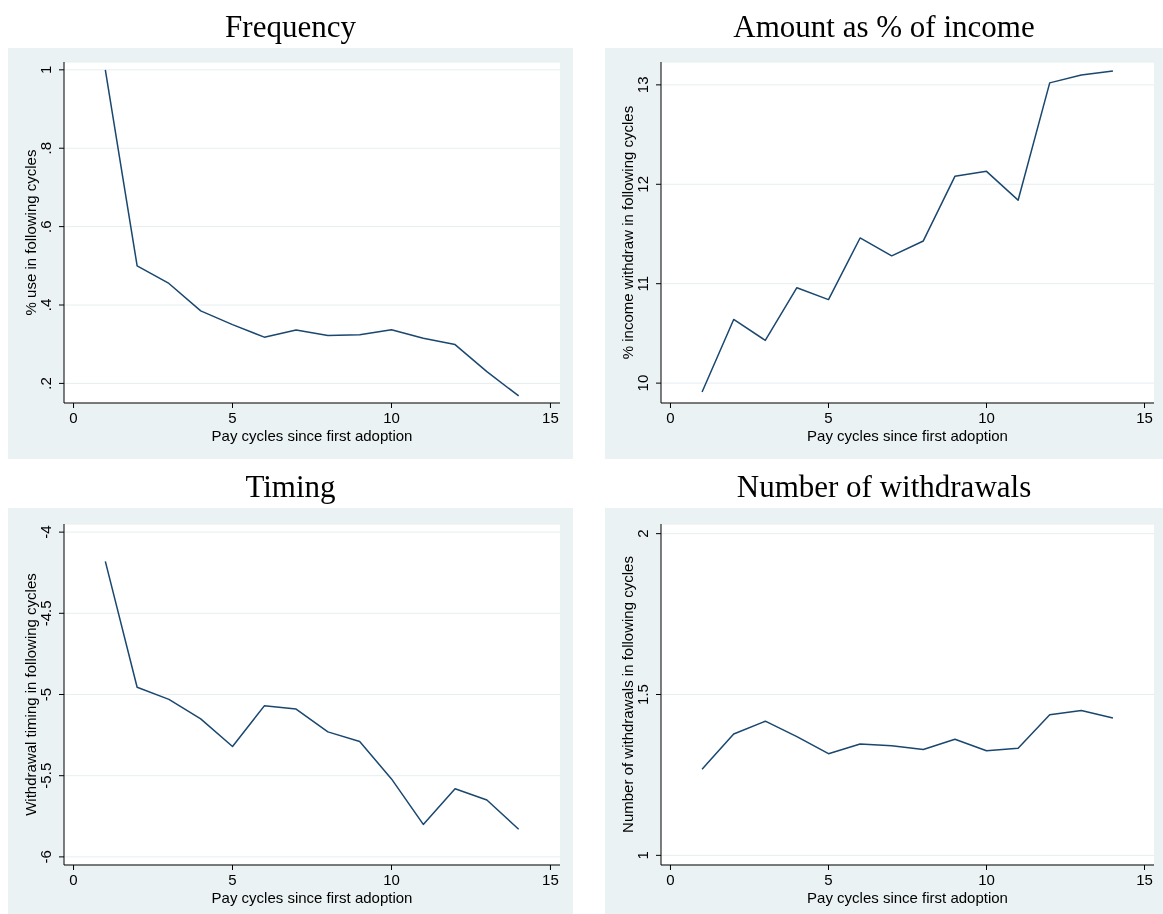 The width and height of the screenshot is (1163, 914). I want to click on chart-title: Amount as % of income, so click(884, 26).